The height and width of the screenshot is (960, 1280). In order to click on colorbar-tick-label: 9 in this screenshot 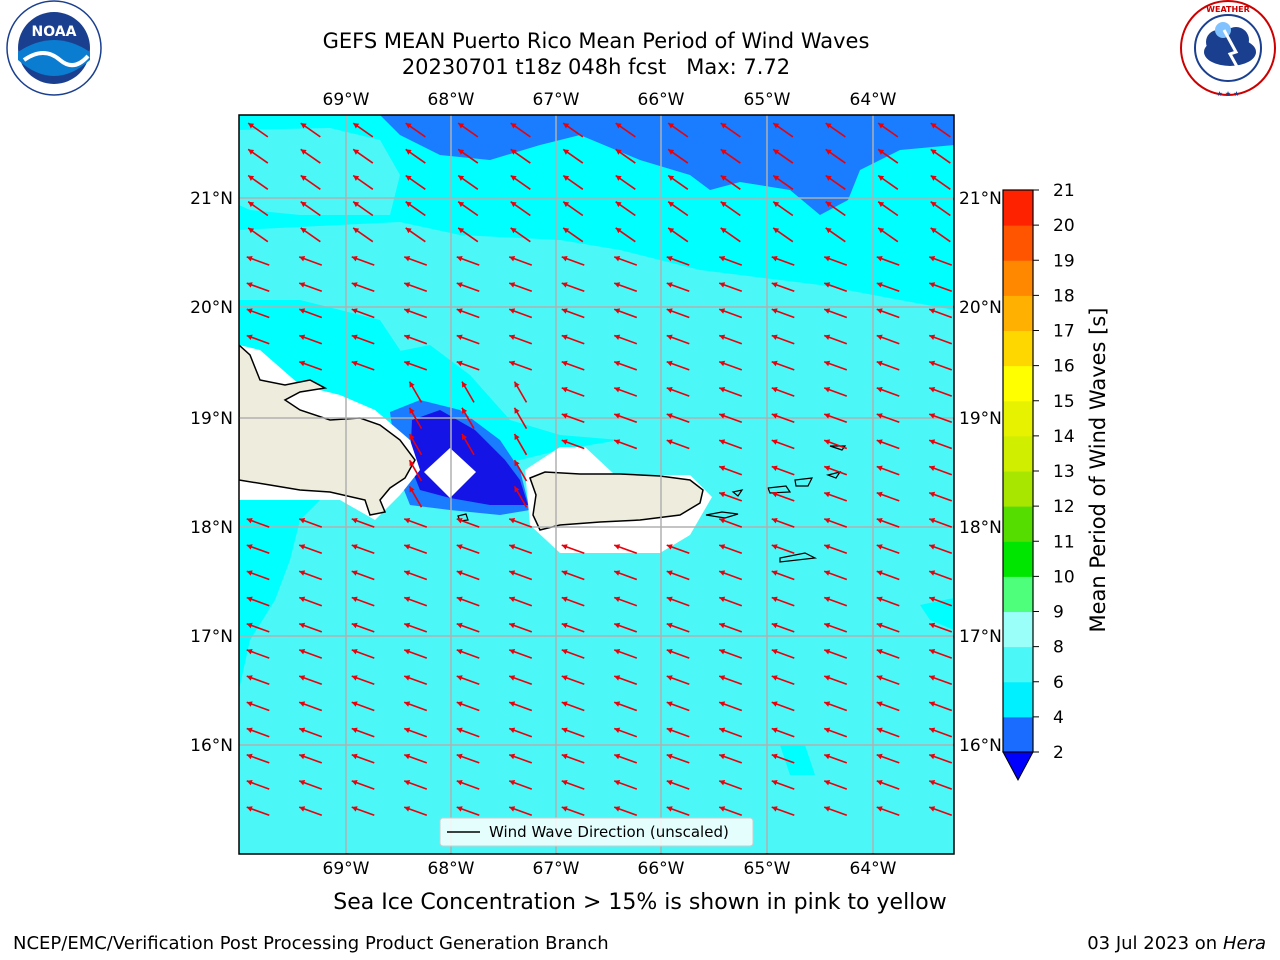, I will do `click(1058, 613)`.